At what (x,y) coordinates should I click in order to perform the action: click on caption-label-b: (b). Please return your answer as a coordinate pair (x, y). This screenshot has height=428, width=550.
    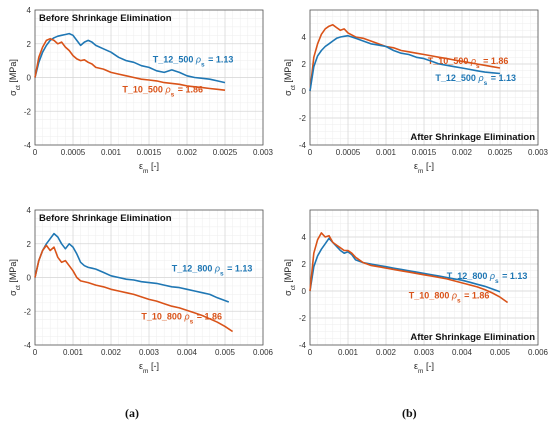
    Looking at the image, I should click on (409, 413).